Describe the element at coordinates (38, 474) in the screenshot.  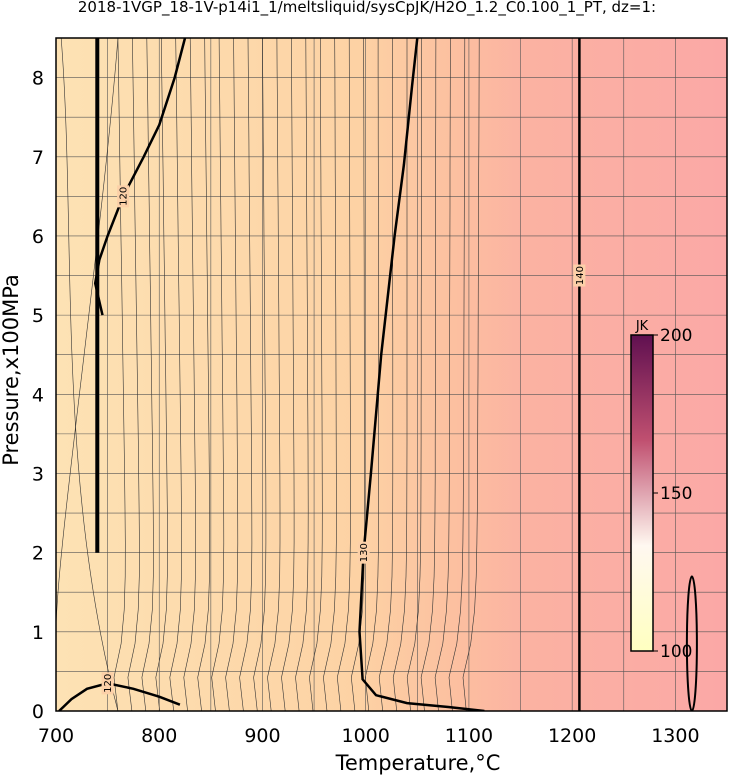
I see `y-tick-label: 3` at that location.